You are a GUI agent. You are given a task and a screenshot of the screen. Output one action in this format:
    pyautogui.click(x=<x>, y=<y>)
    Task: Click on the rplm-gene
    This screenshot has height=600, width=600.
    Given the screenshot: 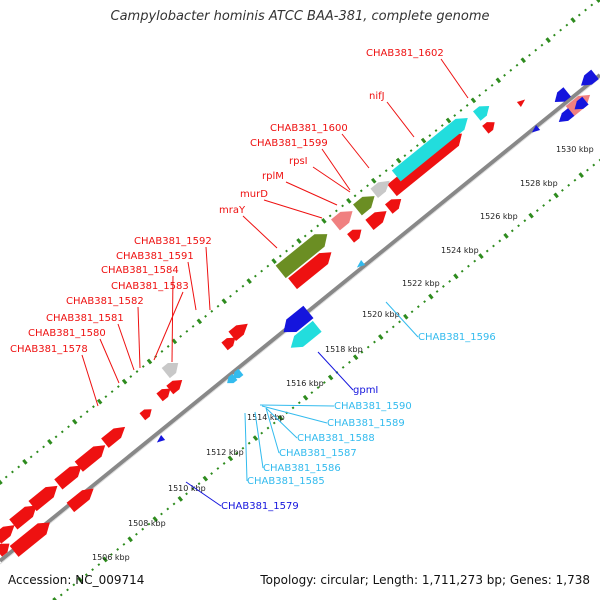 What is the action you would take?
    pyautogui.click(x=364, y=206)
    